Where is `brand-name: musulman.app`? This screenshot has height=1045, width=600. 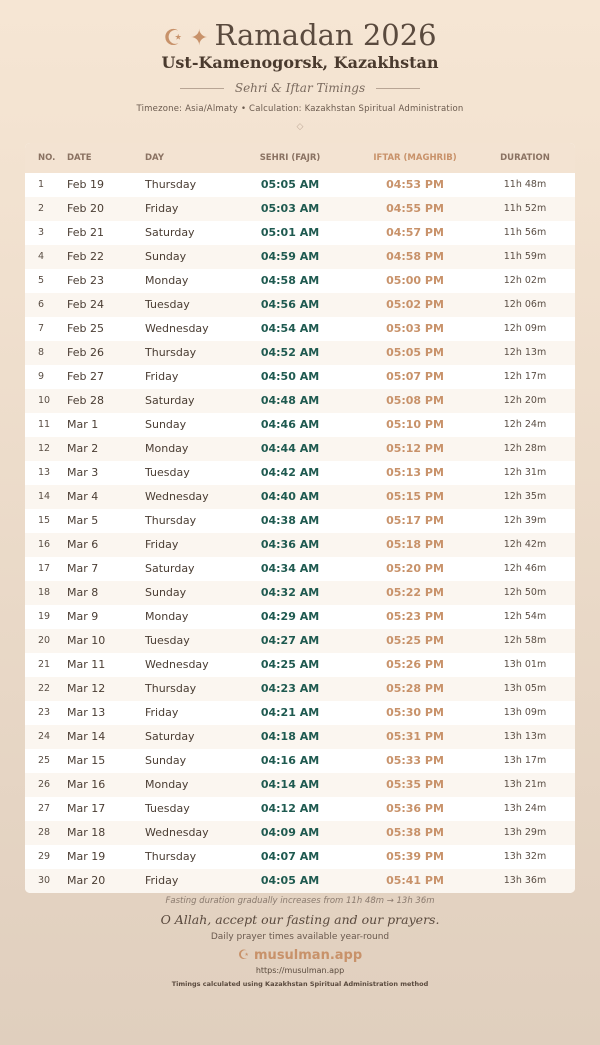
brand-name: musulman.app is located at coordinates (308, 955).